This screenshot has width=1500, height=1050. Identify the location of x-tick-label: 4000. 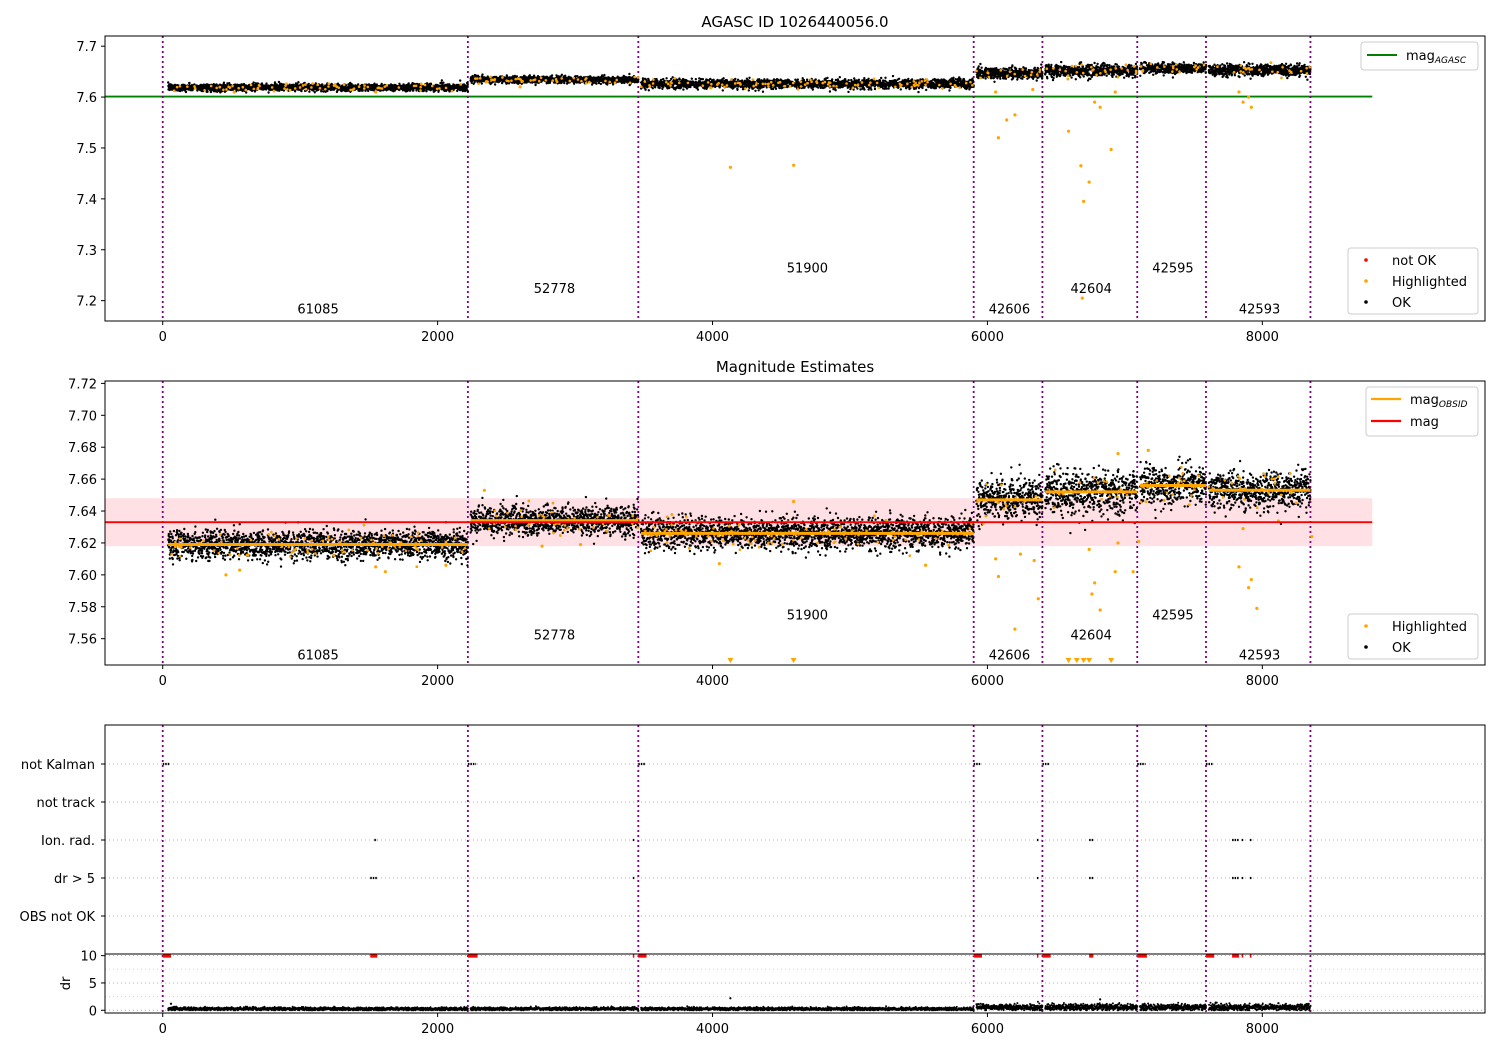
(712, 1029).